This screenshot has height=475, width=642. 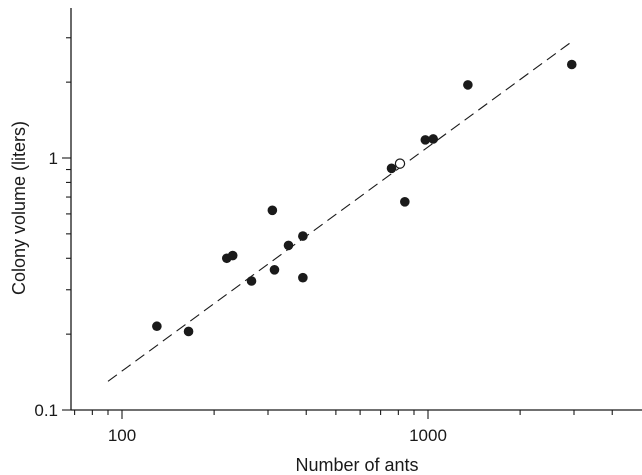 I want to click on y-axis-label: Colony volume (liters), so click(x=19, y=208).